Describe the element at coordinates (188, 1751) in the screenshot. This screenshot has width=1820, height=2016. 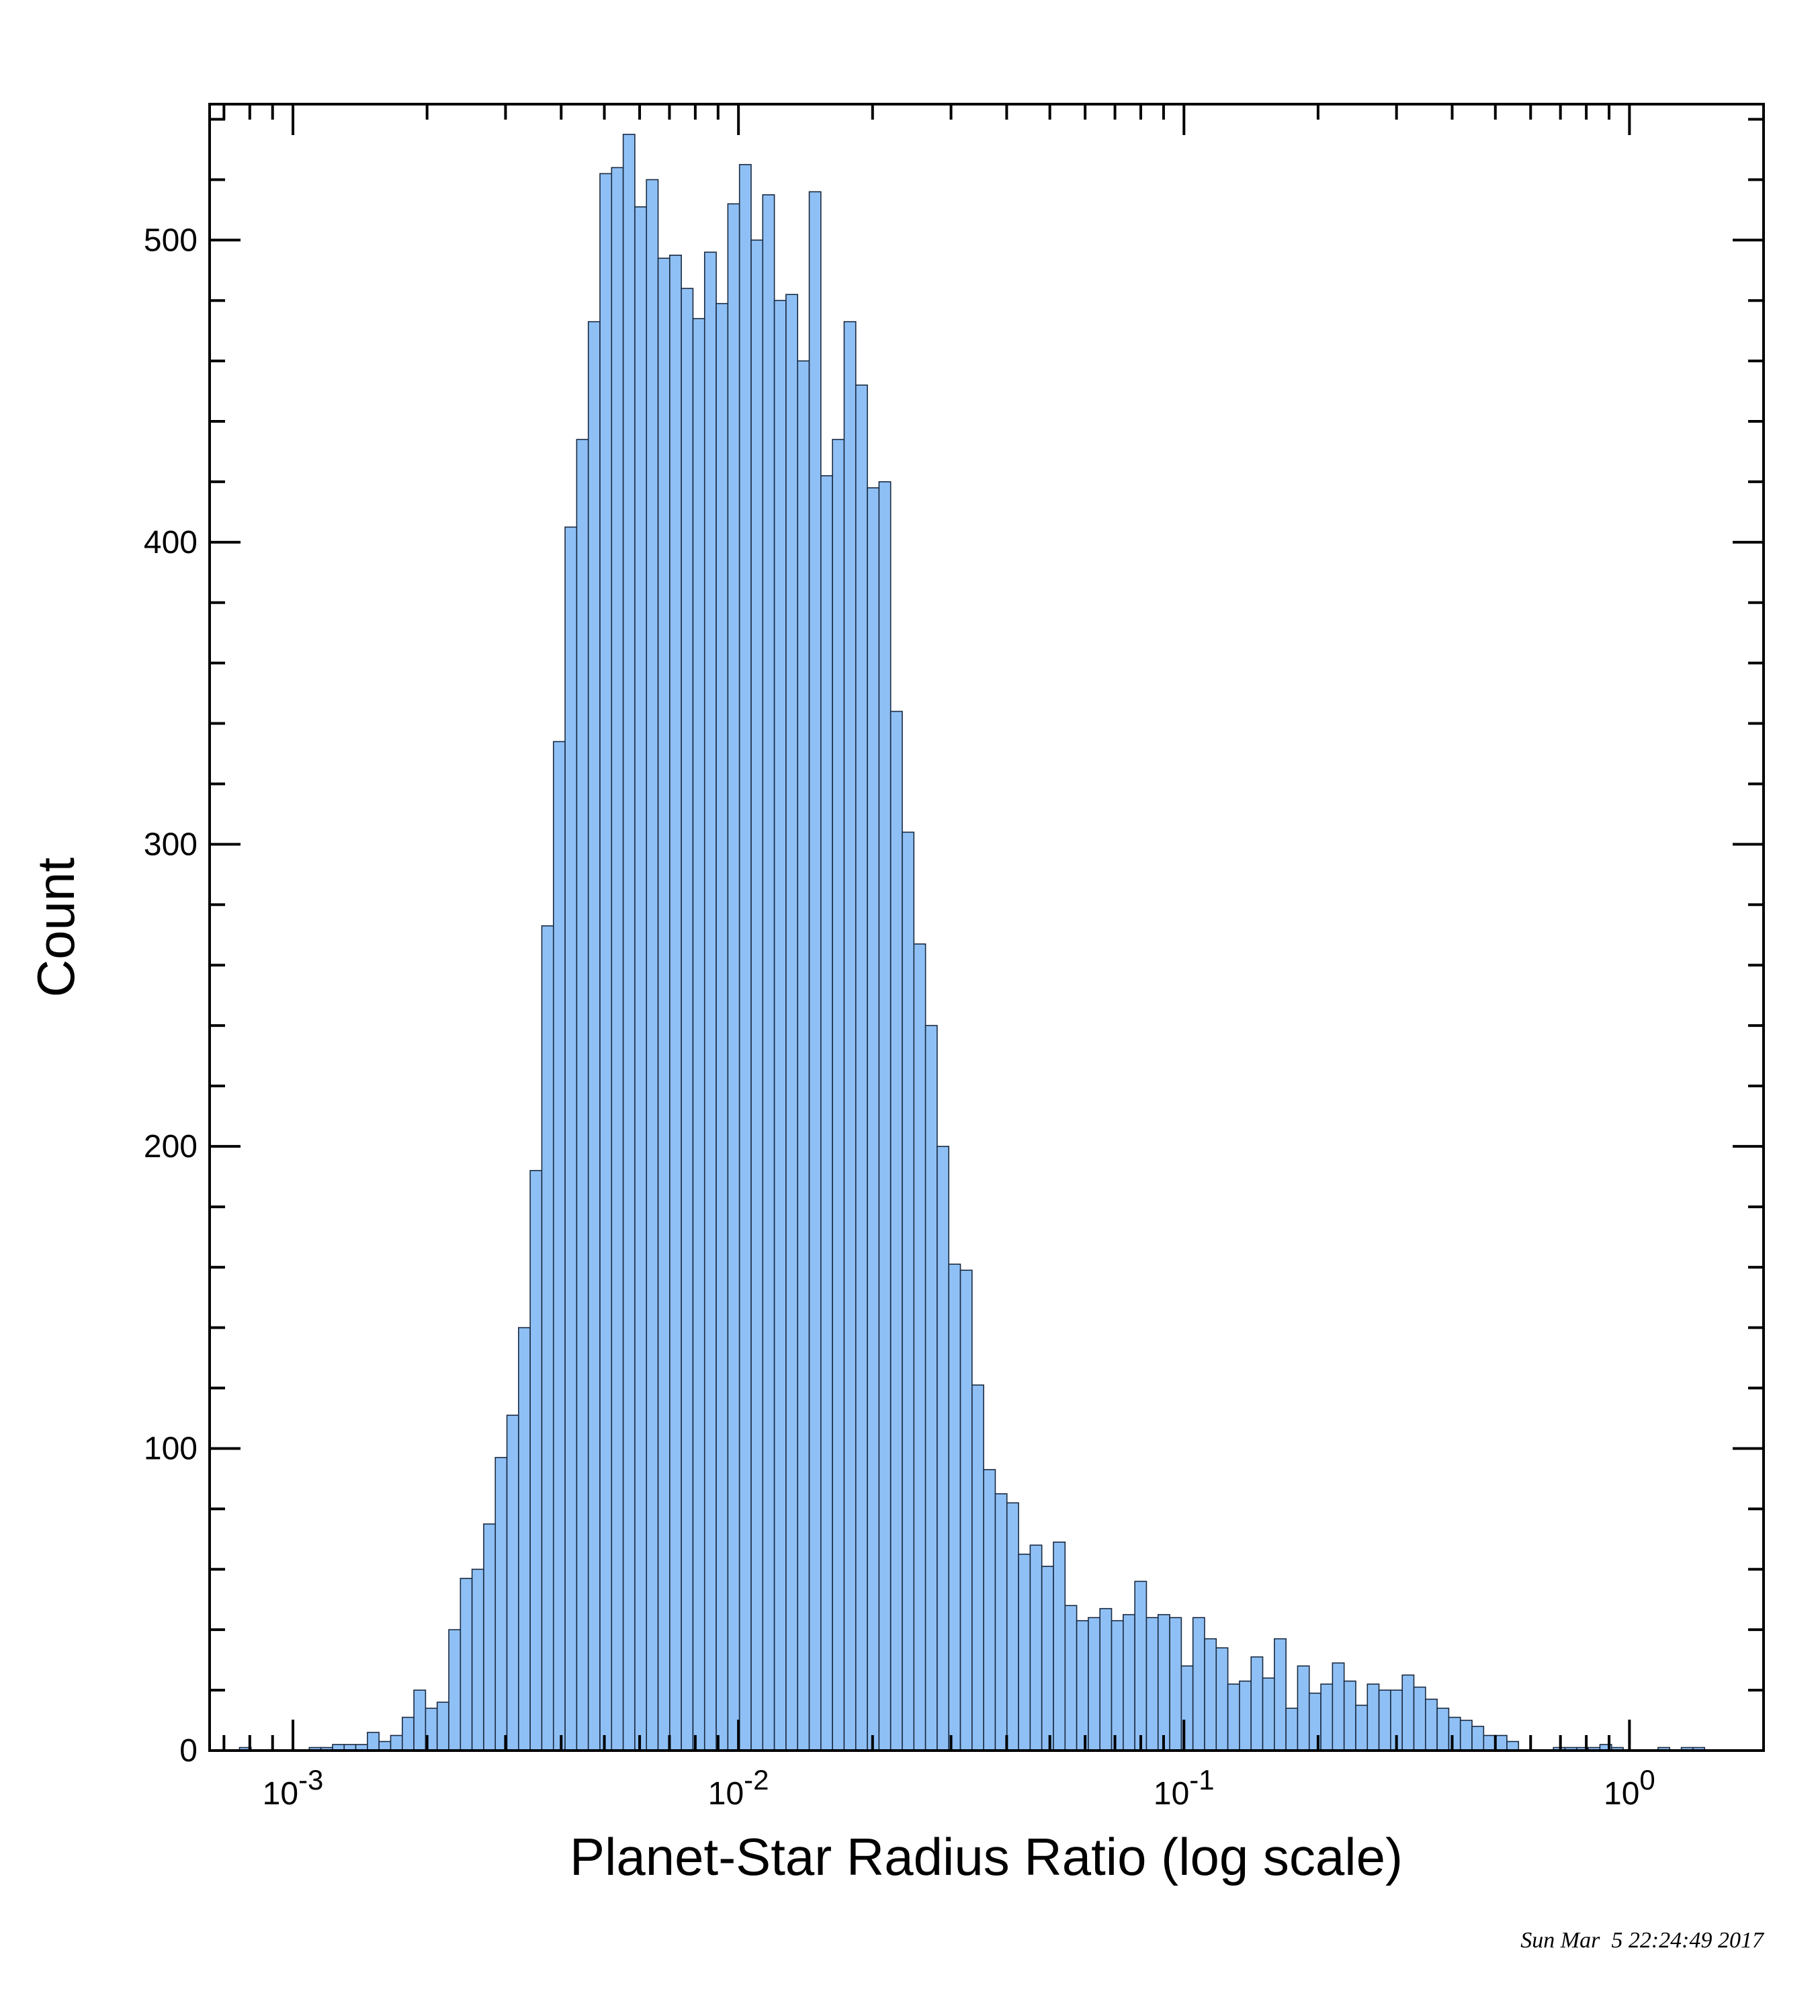
I see `y-tick-label: 0` at that location.